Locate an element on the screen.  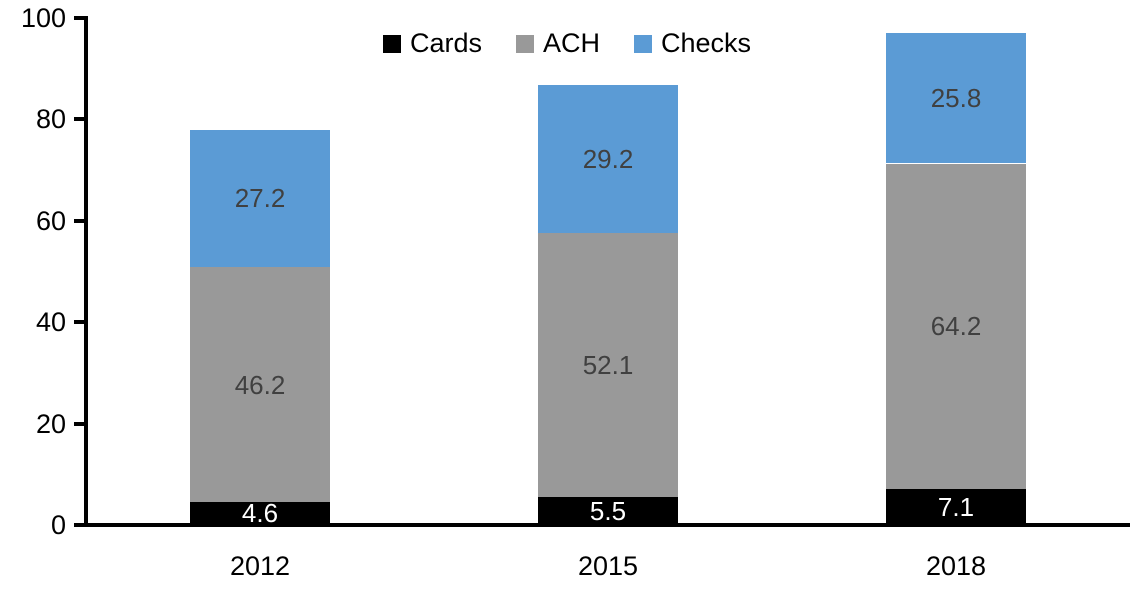
legend-item-checks: Checks is located at coordinates (692, 43).